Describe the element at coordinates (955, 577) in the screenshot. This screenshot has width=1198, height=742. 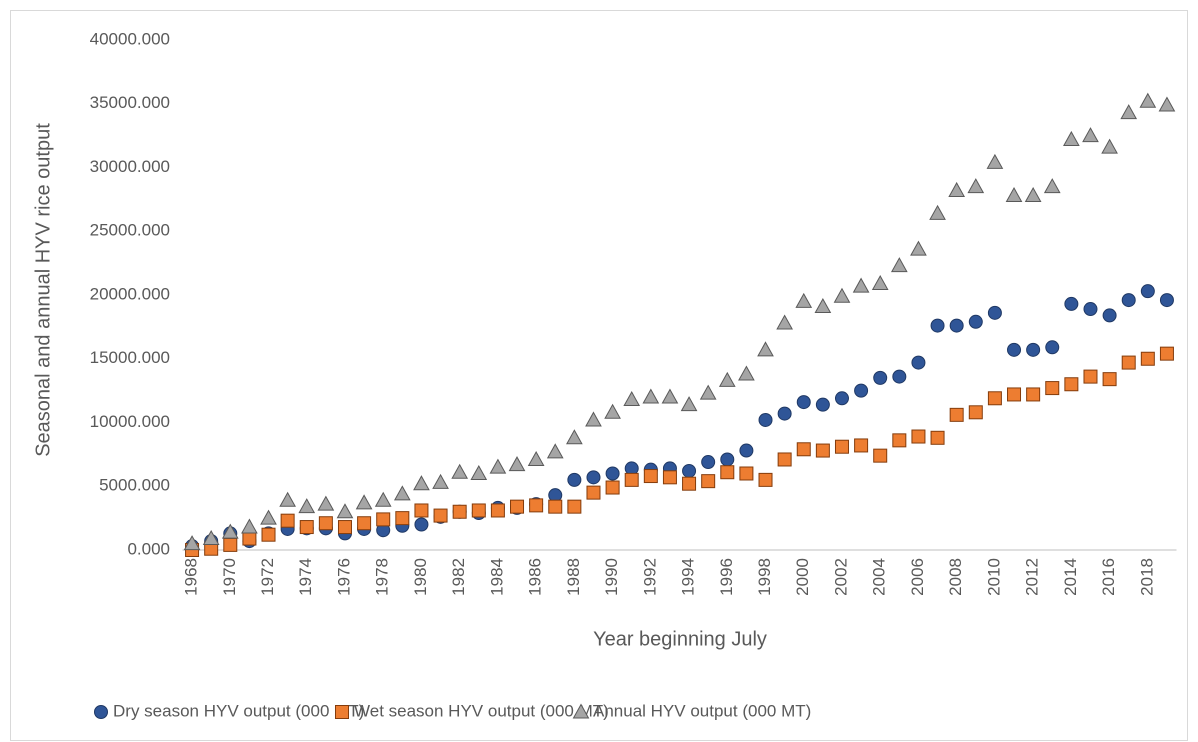
I see `x-tick-label: 2008` at that location.